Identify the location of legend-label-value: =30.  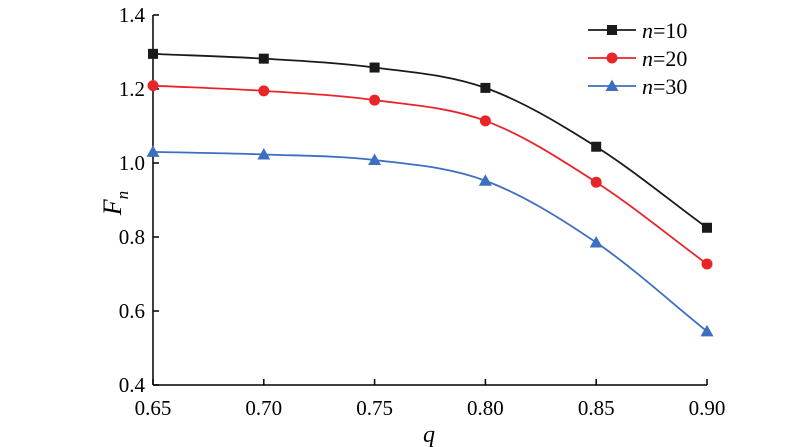
(670, 86).